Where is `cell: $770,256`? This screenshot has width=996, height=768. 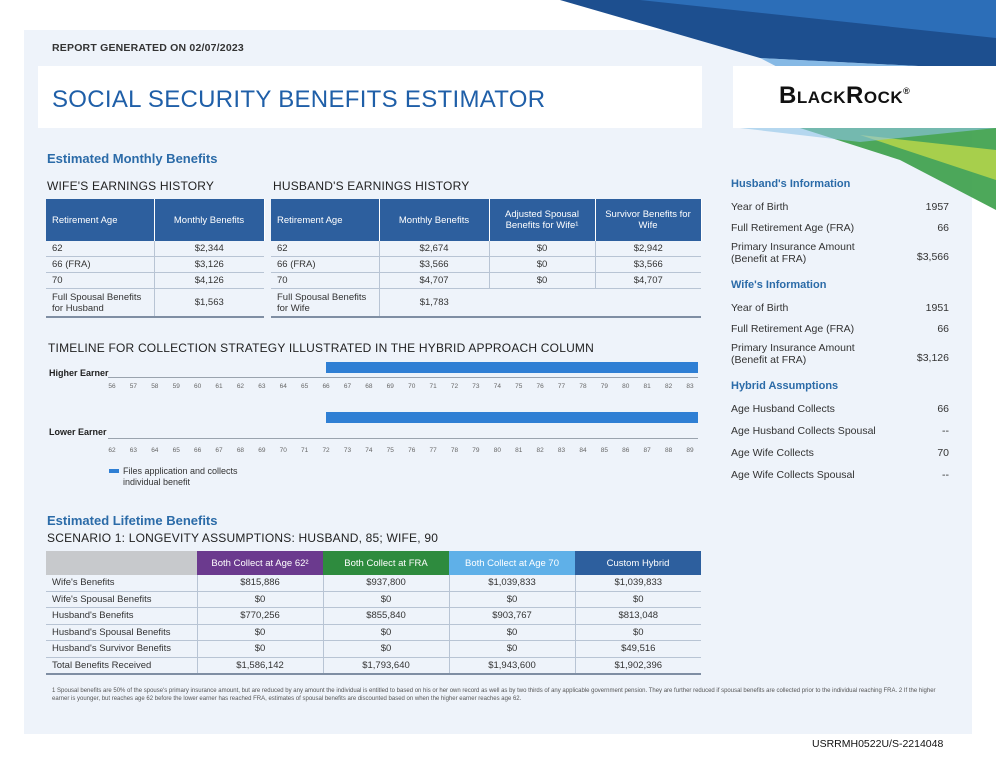 cell: $770,256 is located at coordinates (260, 616).